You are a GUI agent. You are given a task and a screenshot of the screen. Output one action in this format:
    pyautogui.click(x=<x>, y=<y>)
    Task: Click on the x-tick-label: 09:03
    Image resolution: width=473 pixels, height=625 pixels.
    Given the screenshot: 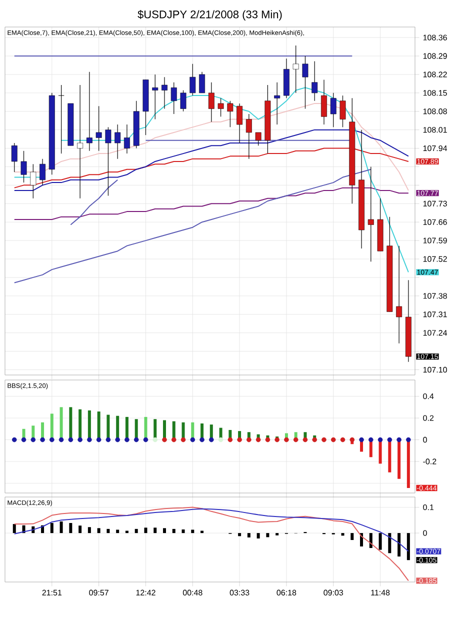 What is the action you would take?
    pyautogui.click(x=334, y=593)
    